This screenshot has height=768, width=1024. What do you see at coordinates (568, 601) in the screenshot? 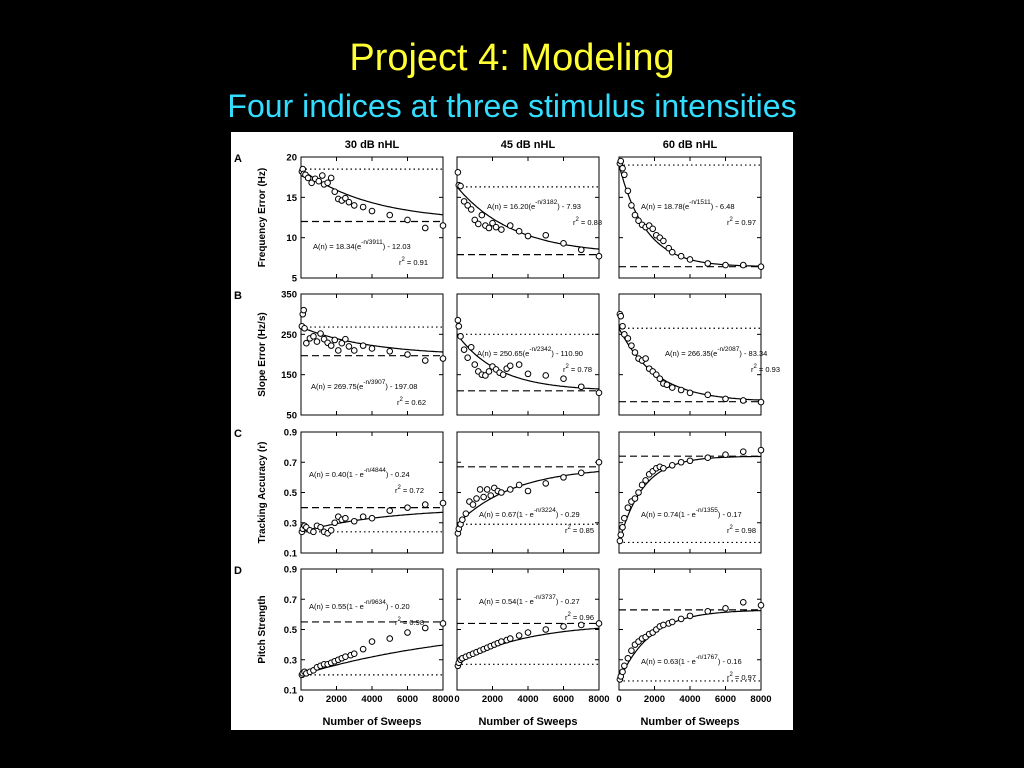
I see `fit-equation-tail: ) - 0.27` at bounding box center [568, 601].